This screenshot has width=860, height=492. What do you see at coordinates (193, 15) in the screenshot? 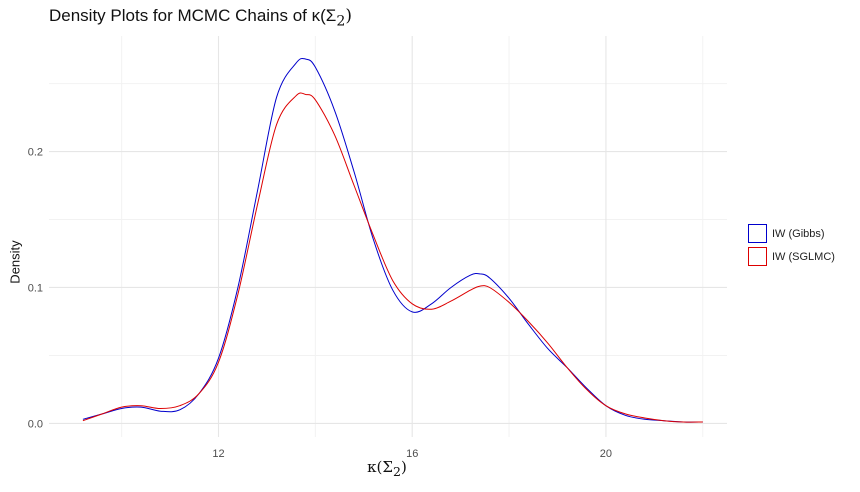
I see `chart-title-text: Density Plots for MCMC Chains of κ(Σ` at bounding box center [193, 15].